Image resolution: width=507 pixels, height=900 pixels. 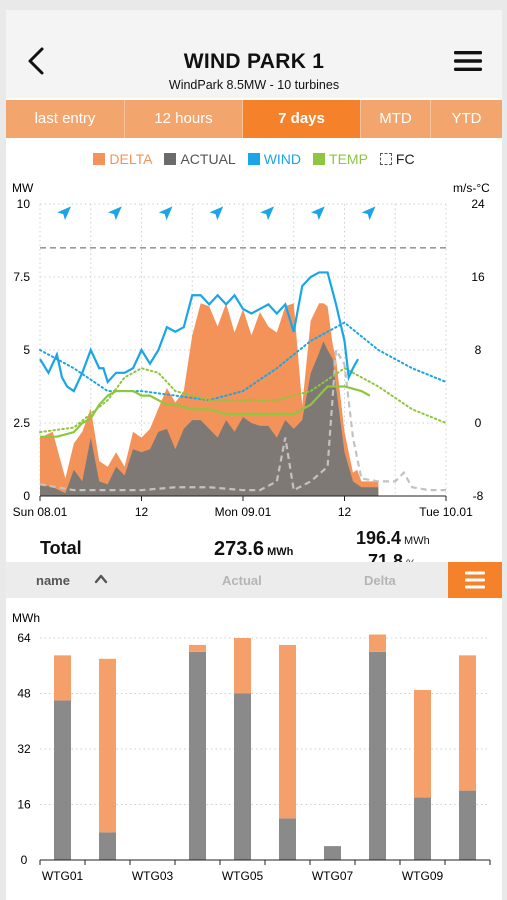 I want to click on legend-fc: FC, so click(x=397, y=159).